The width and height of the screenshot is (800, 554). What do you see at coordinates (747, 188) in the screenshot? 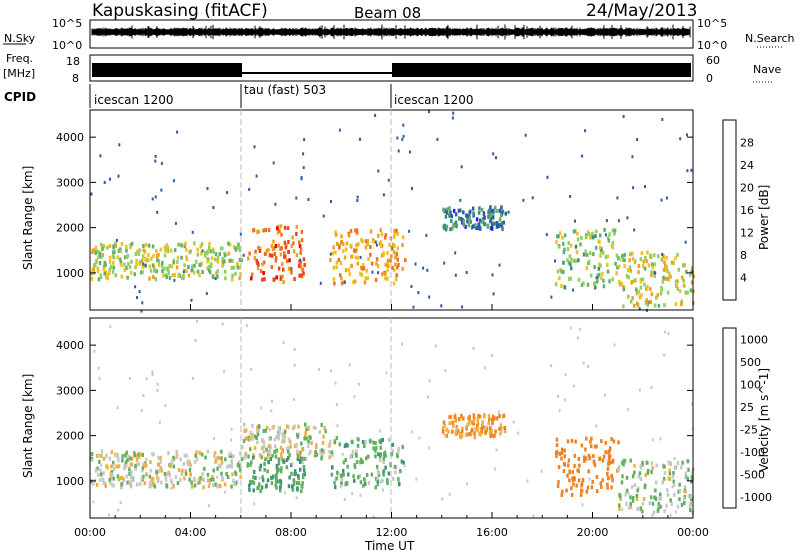
I see `colorbar-tick-label: 20` at bounding box center [747, 188].